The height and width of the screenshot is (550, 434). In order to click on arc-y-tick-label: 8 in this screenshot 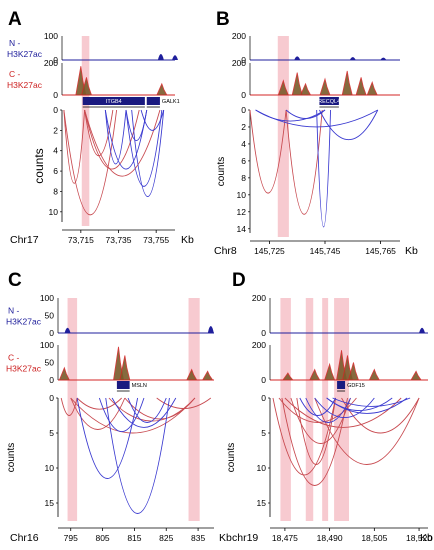, I will do `click(243, 178)`.